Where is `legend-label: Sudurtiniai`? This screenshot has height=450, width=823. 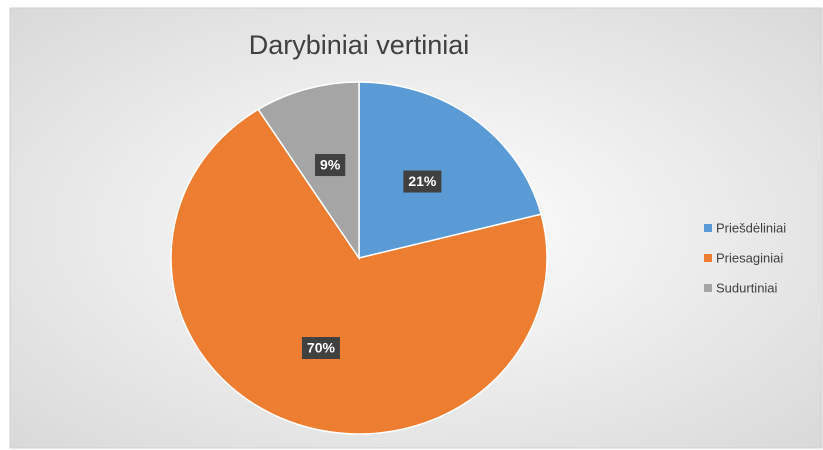 legend-label: Sudurtiniai is located at coordinates (747, 287).